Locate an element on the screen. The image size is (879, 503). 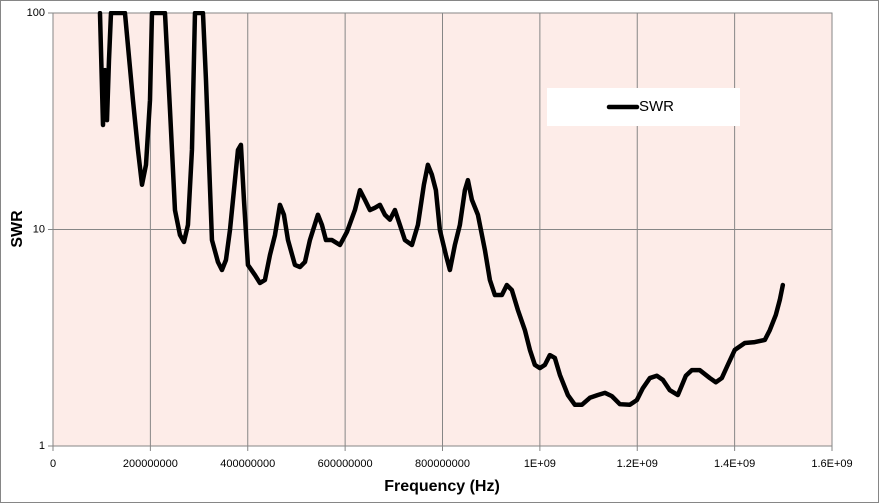
legend-label: SWR is located at coordinates (656, 106).